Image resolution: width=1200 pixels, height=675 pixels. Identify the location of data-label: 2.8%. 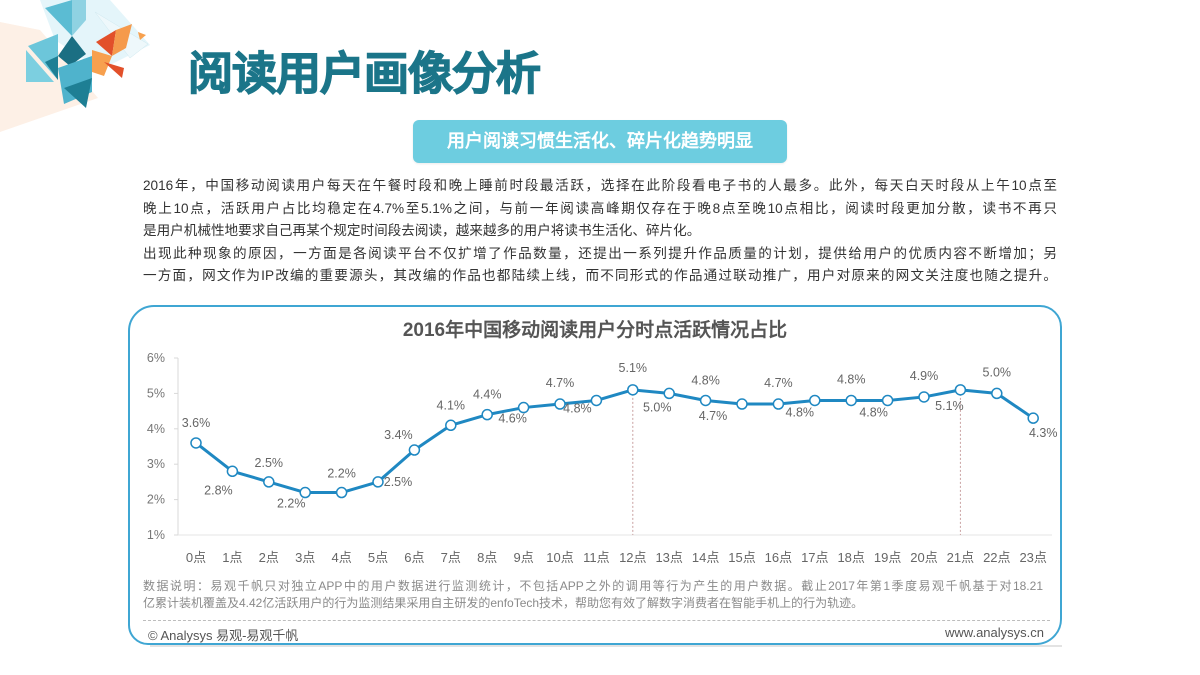
(218, 490).